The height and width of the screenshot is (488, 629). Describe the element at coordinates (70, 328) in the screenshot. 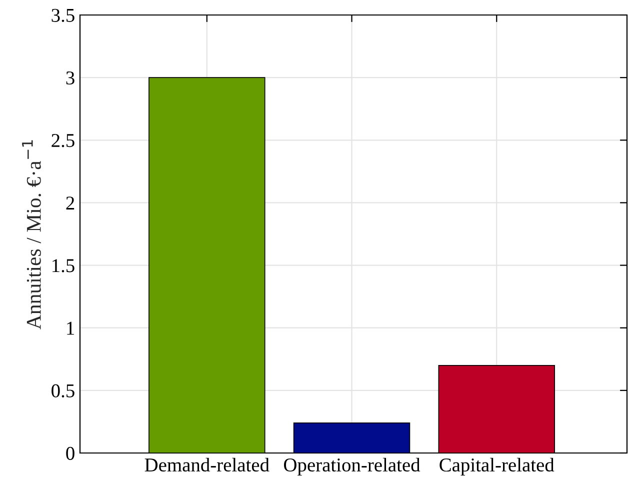

I see `y-tick-label: 1` at that location.